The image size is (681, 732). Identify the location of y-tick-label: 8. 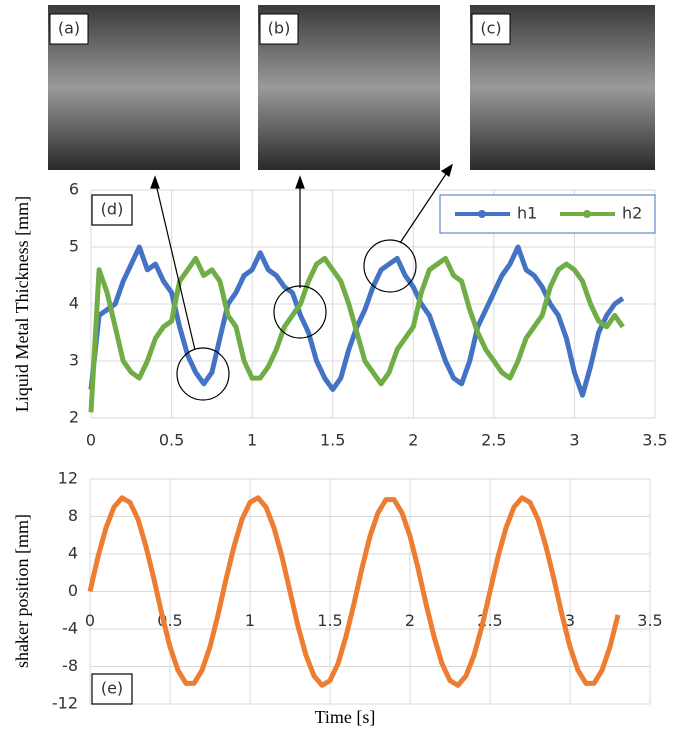
(73, 515).